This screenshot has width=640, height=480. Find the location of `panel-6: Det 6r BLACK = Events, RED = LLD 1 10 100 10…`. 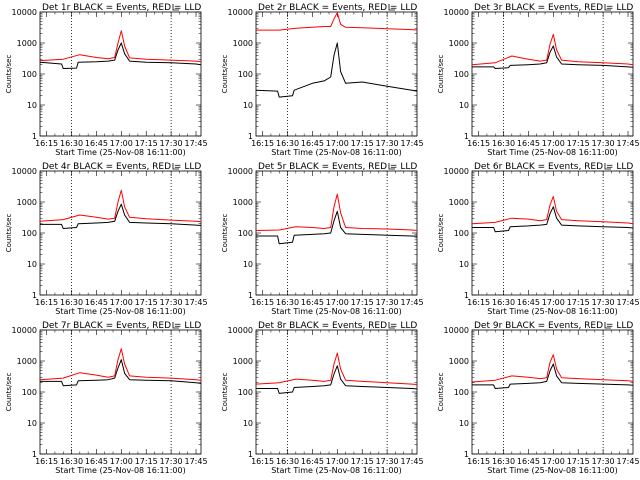

panel-6: Det 6r BLACK = Events, RED = LLD 1 10 100 10… is located at coordinates (538, 239).